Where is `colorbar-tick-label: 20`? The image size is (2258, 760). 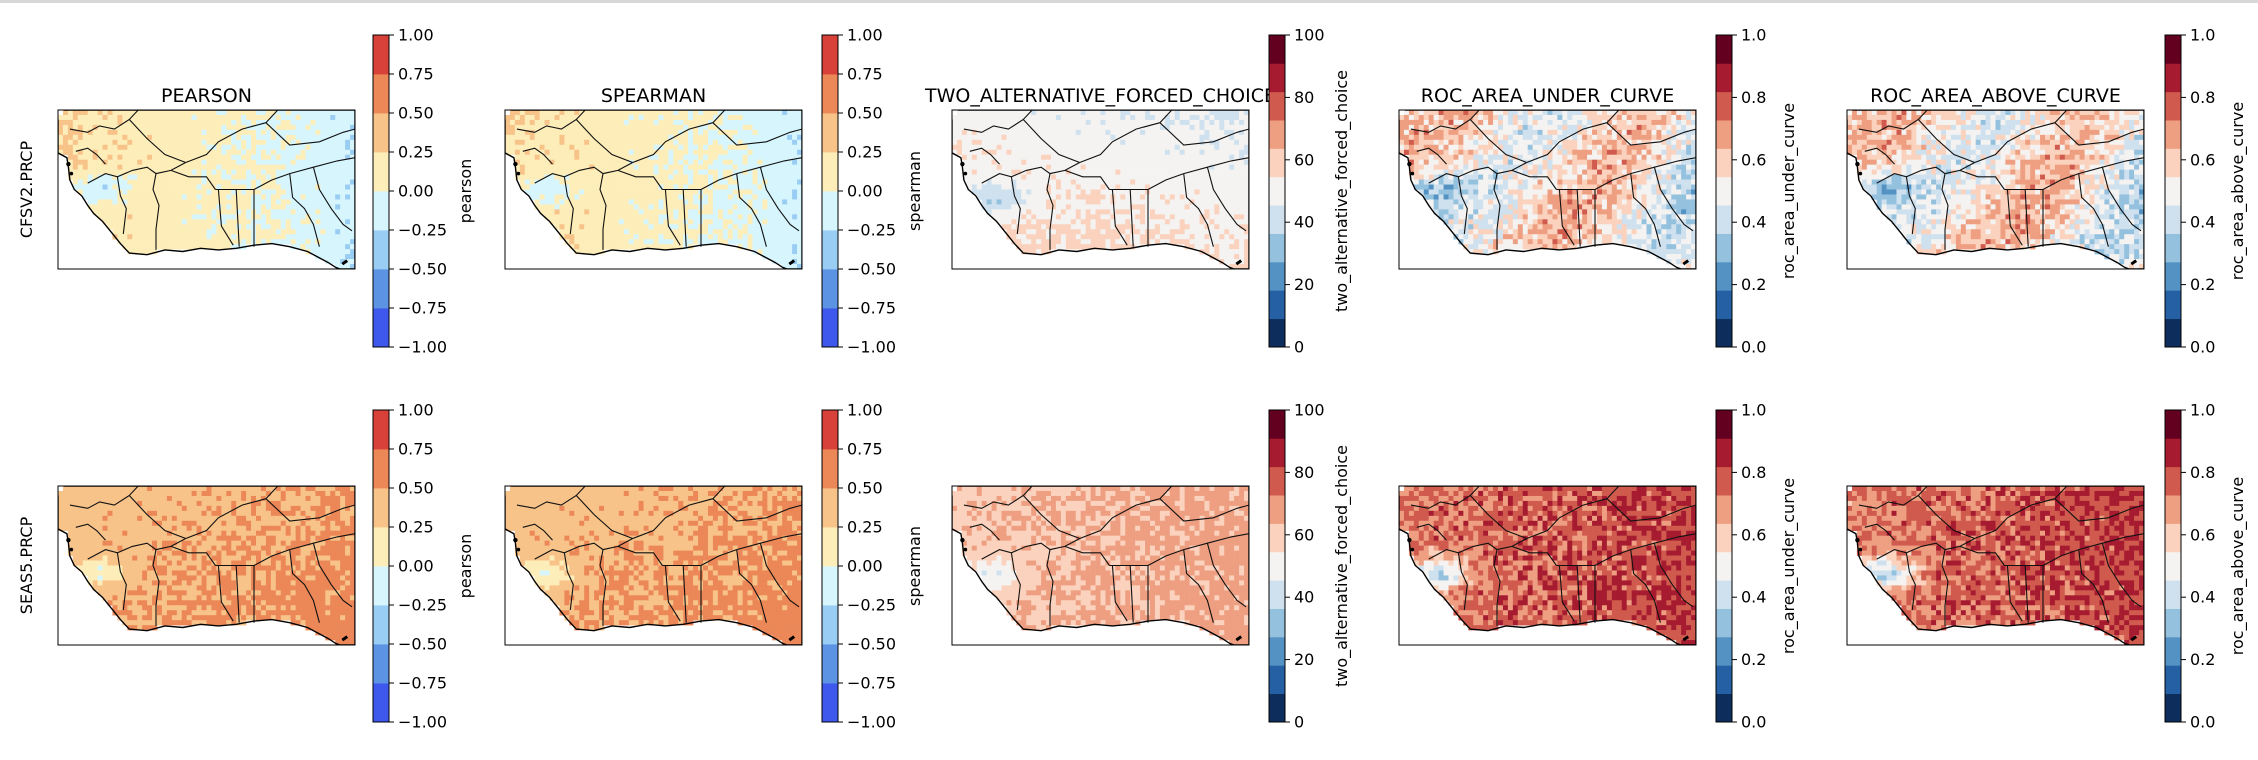 colorbar-tick-label: 20 is located at coordinates (1304, 659).